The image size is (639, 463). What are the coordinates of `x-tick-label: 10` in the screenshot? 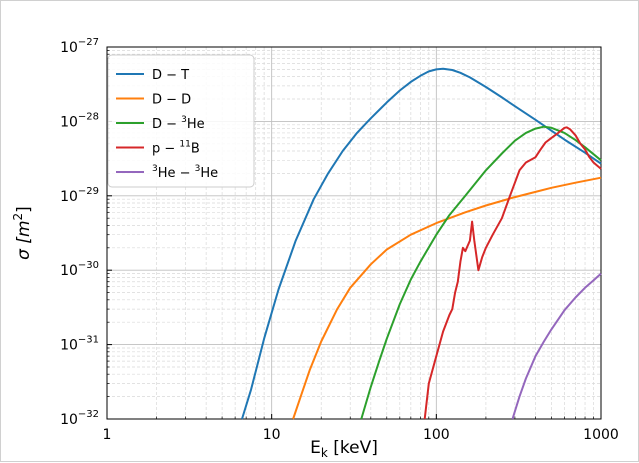 It's located at (272, 435).